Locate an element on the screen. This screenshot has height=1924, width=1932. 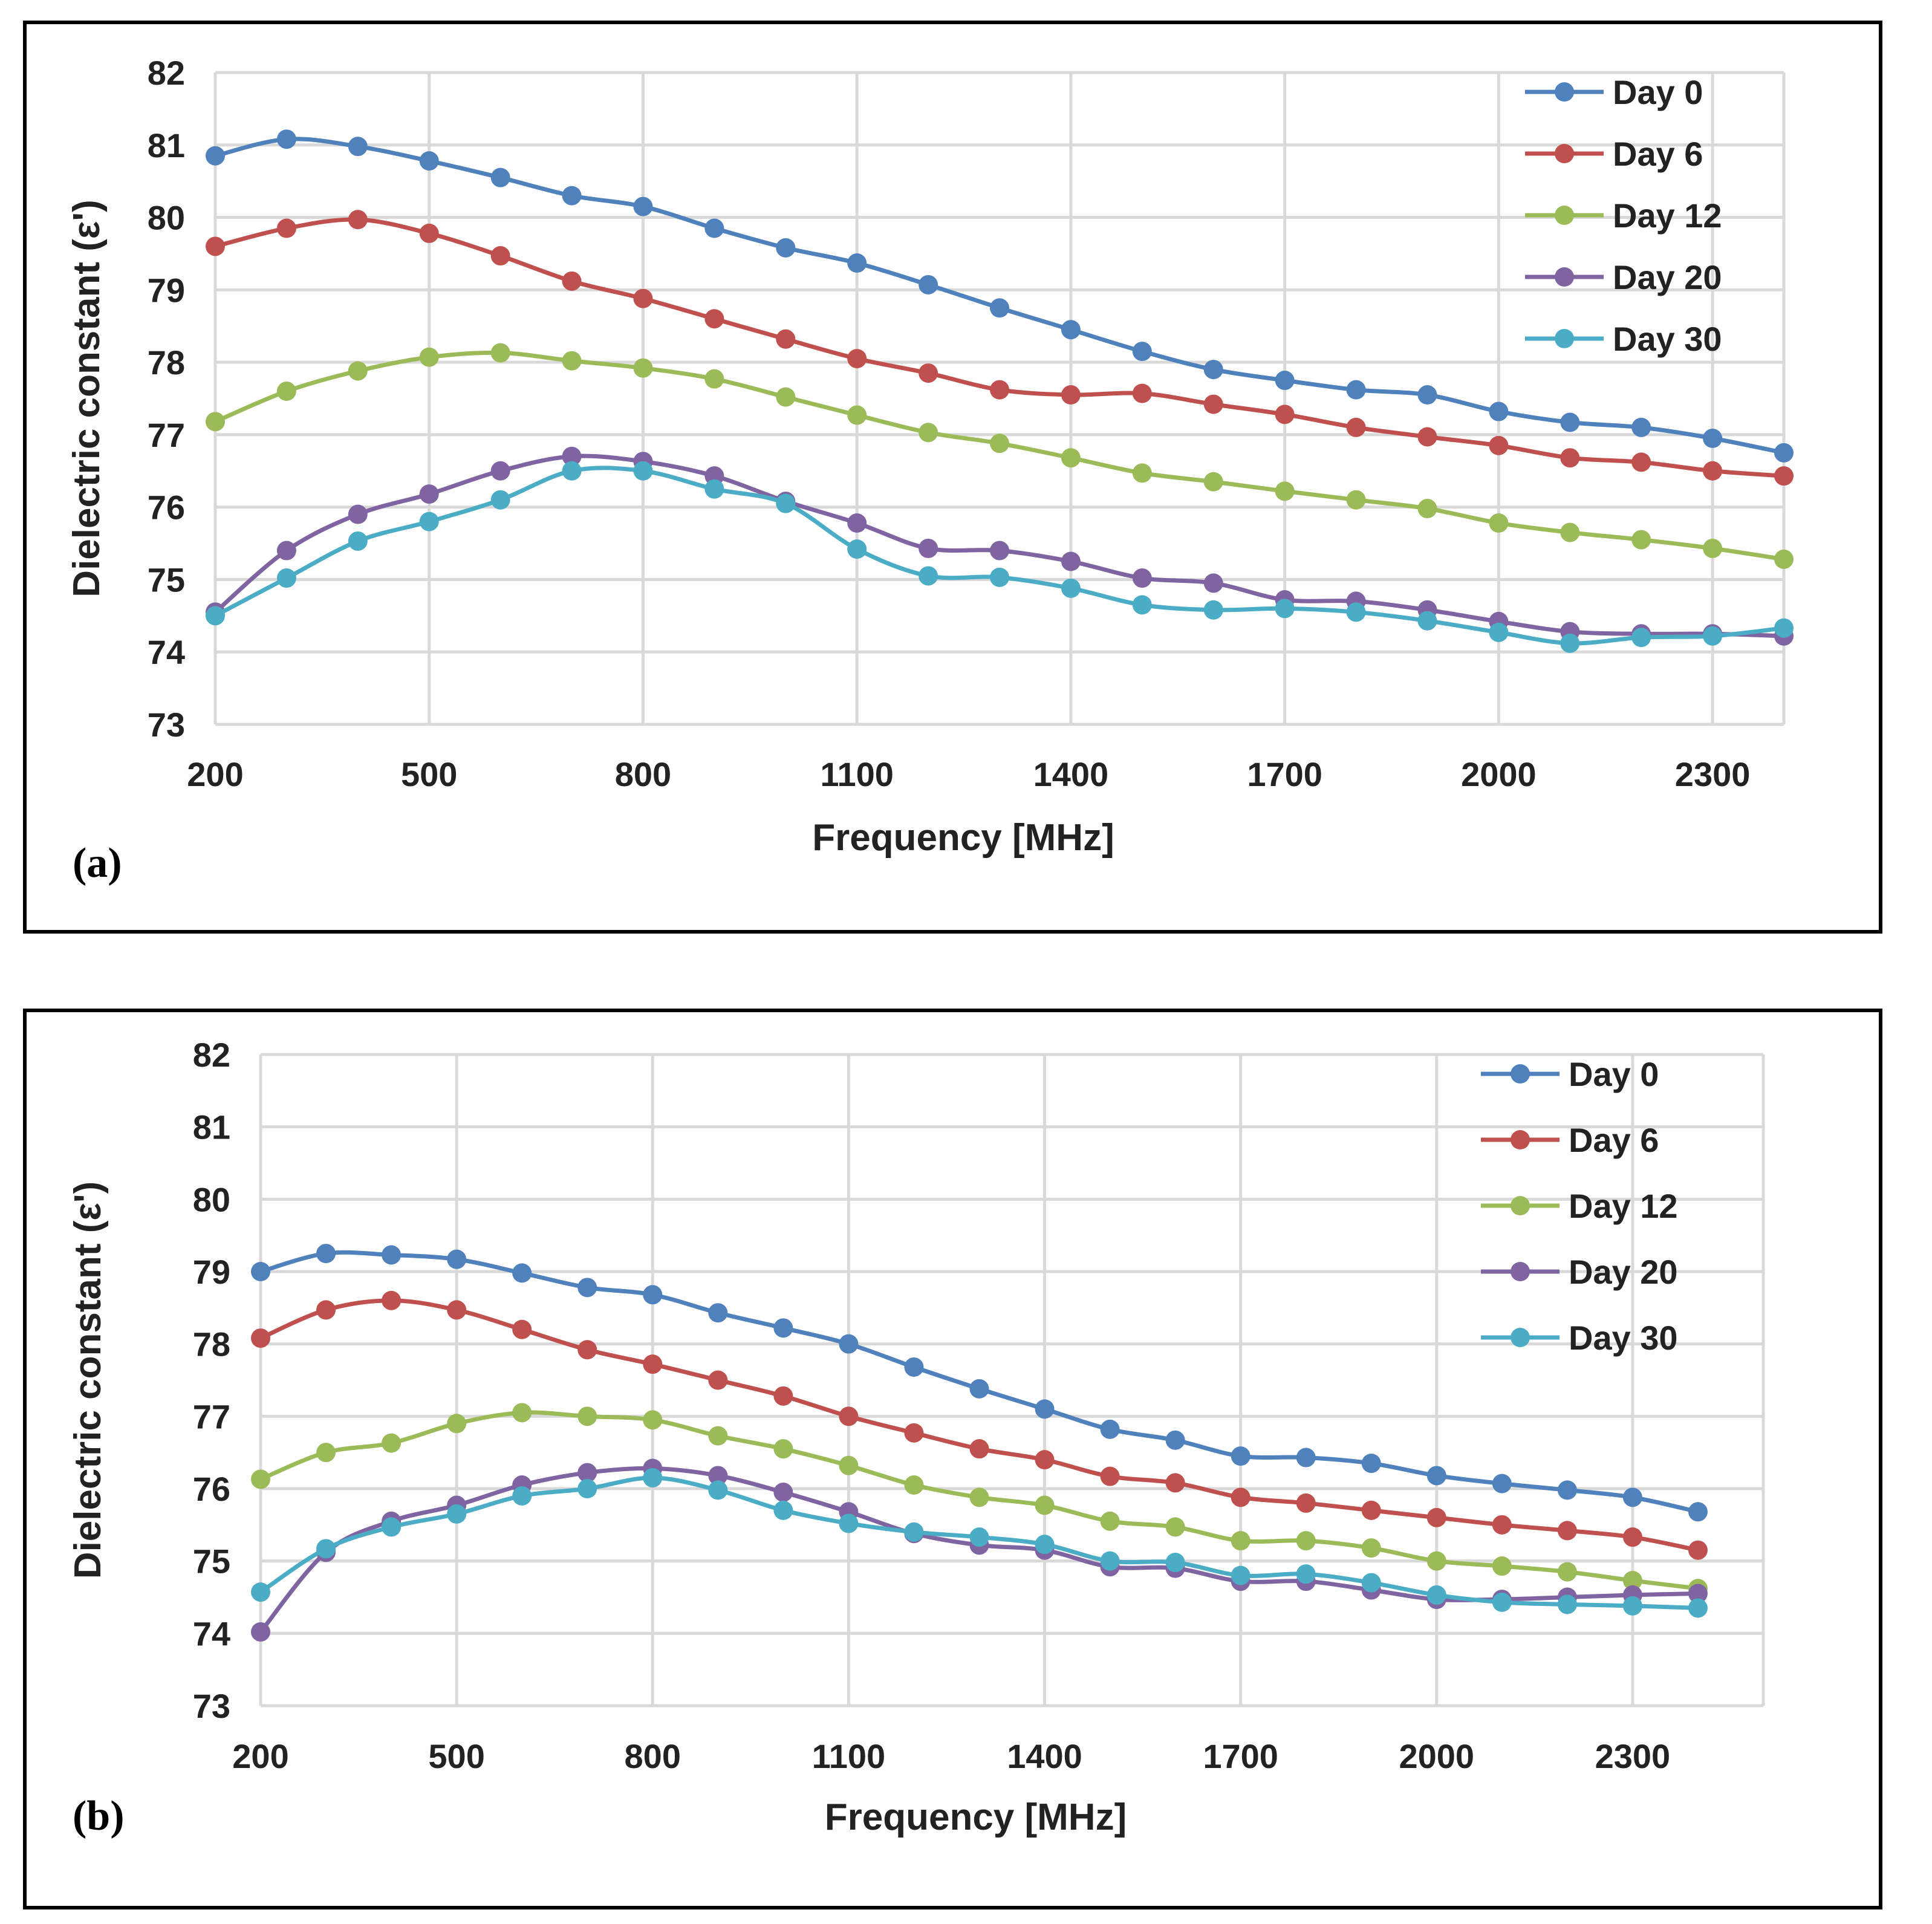
legend-label-day-12: Day 12 is located at coordinates (1668, 216).